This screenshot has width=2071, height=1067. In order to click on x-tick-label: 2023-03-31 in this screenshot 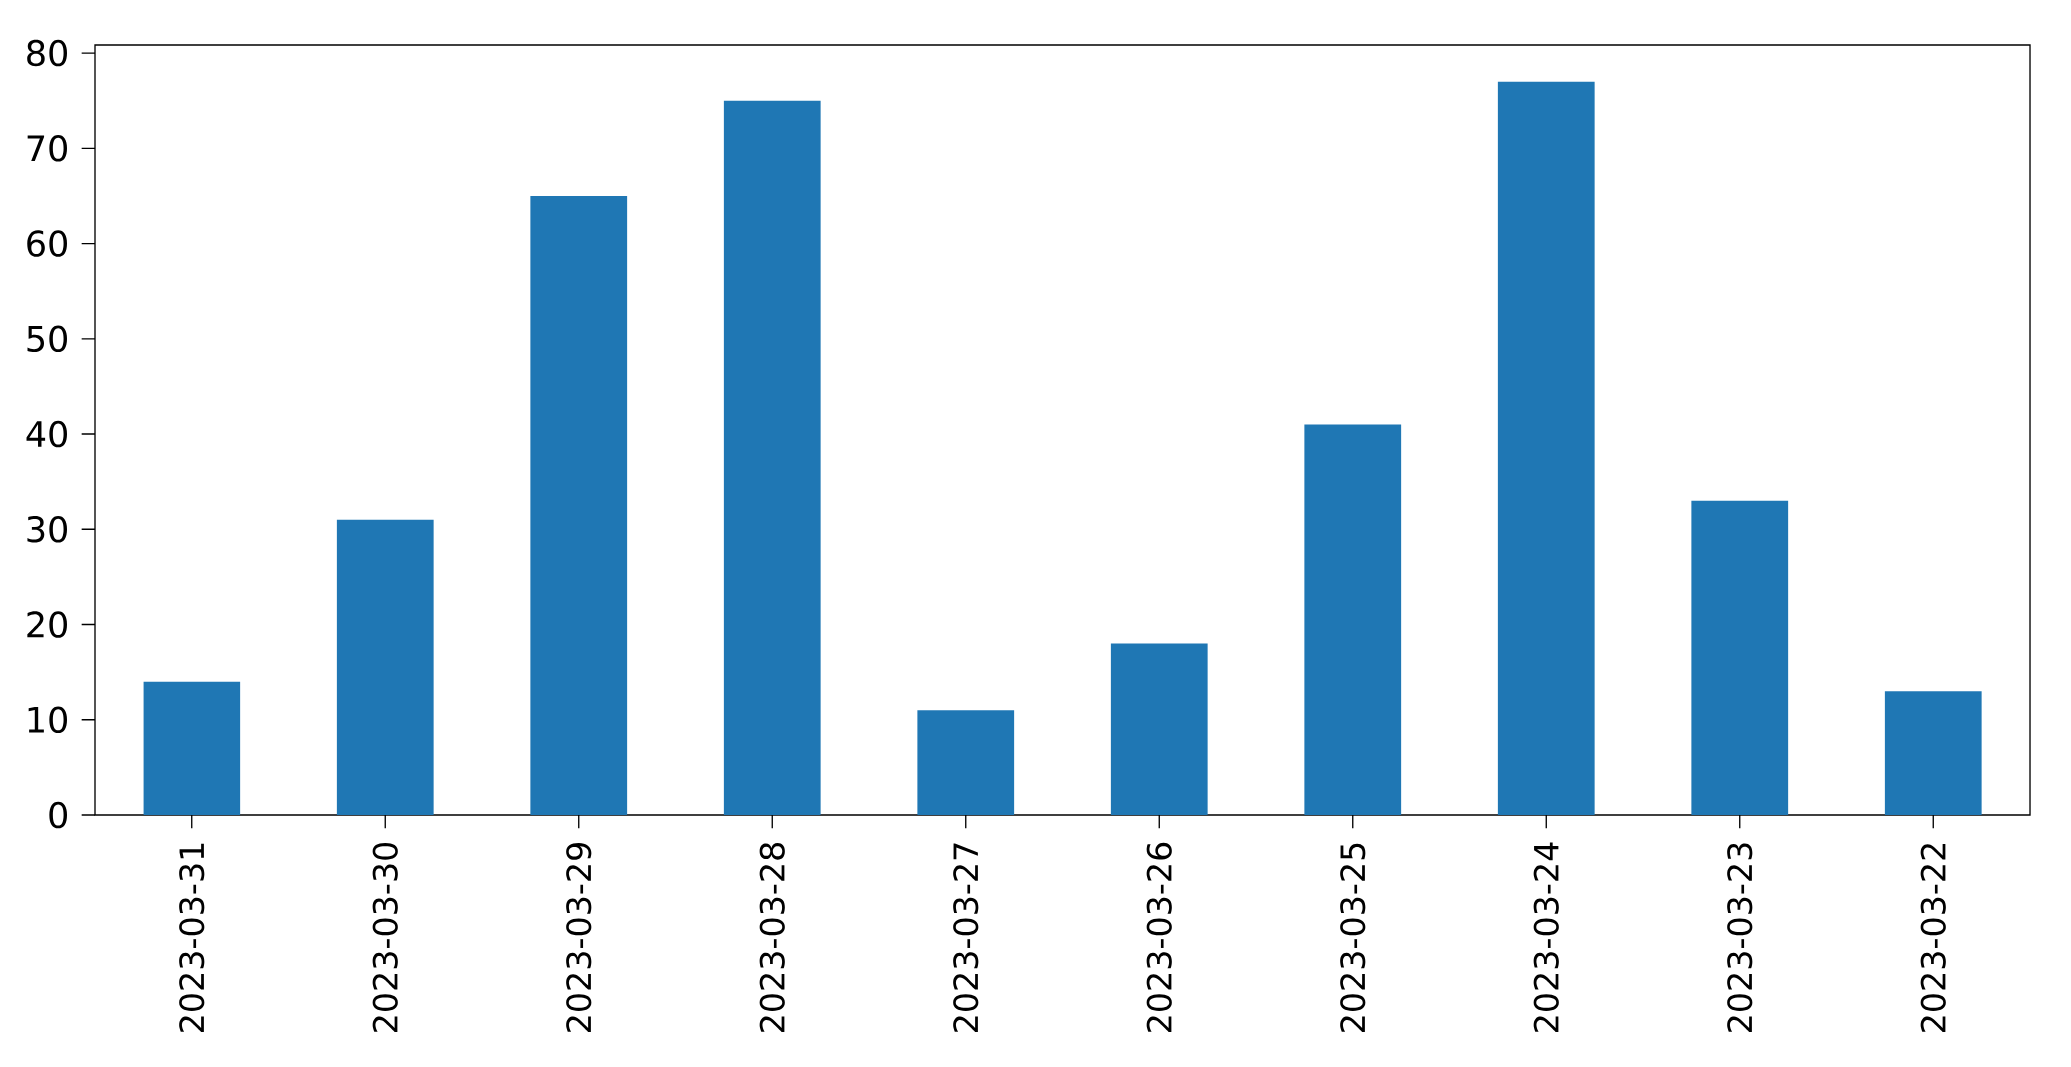, I will do `click(192, 937)`.